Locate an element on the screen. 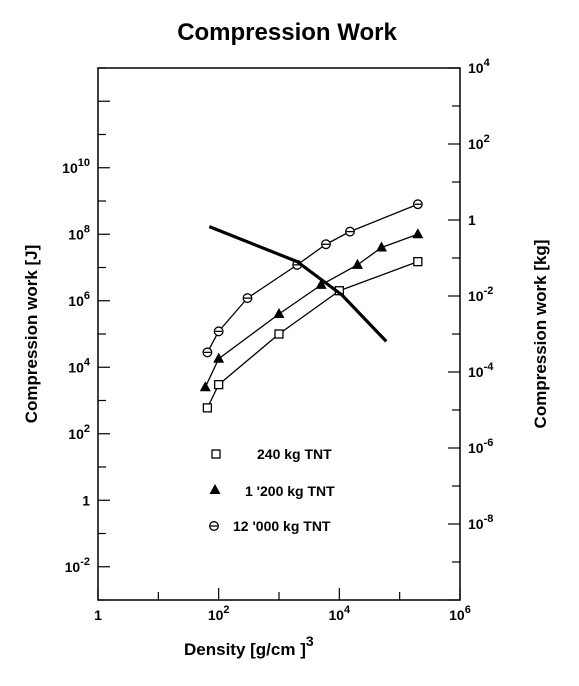 This screenshot has height=686, width=579. legend: 240 kg TNT 1 '200 kg TNT 12 '000 kg TNT is located at coordinates (272, 490).